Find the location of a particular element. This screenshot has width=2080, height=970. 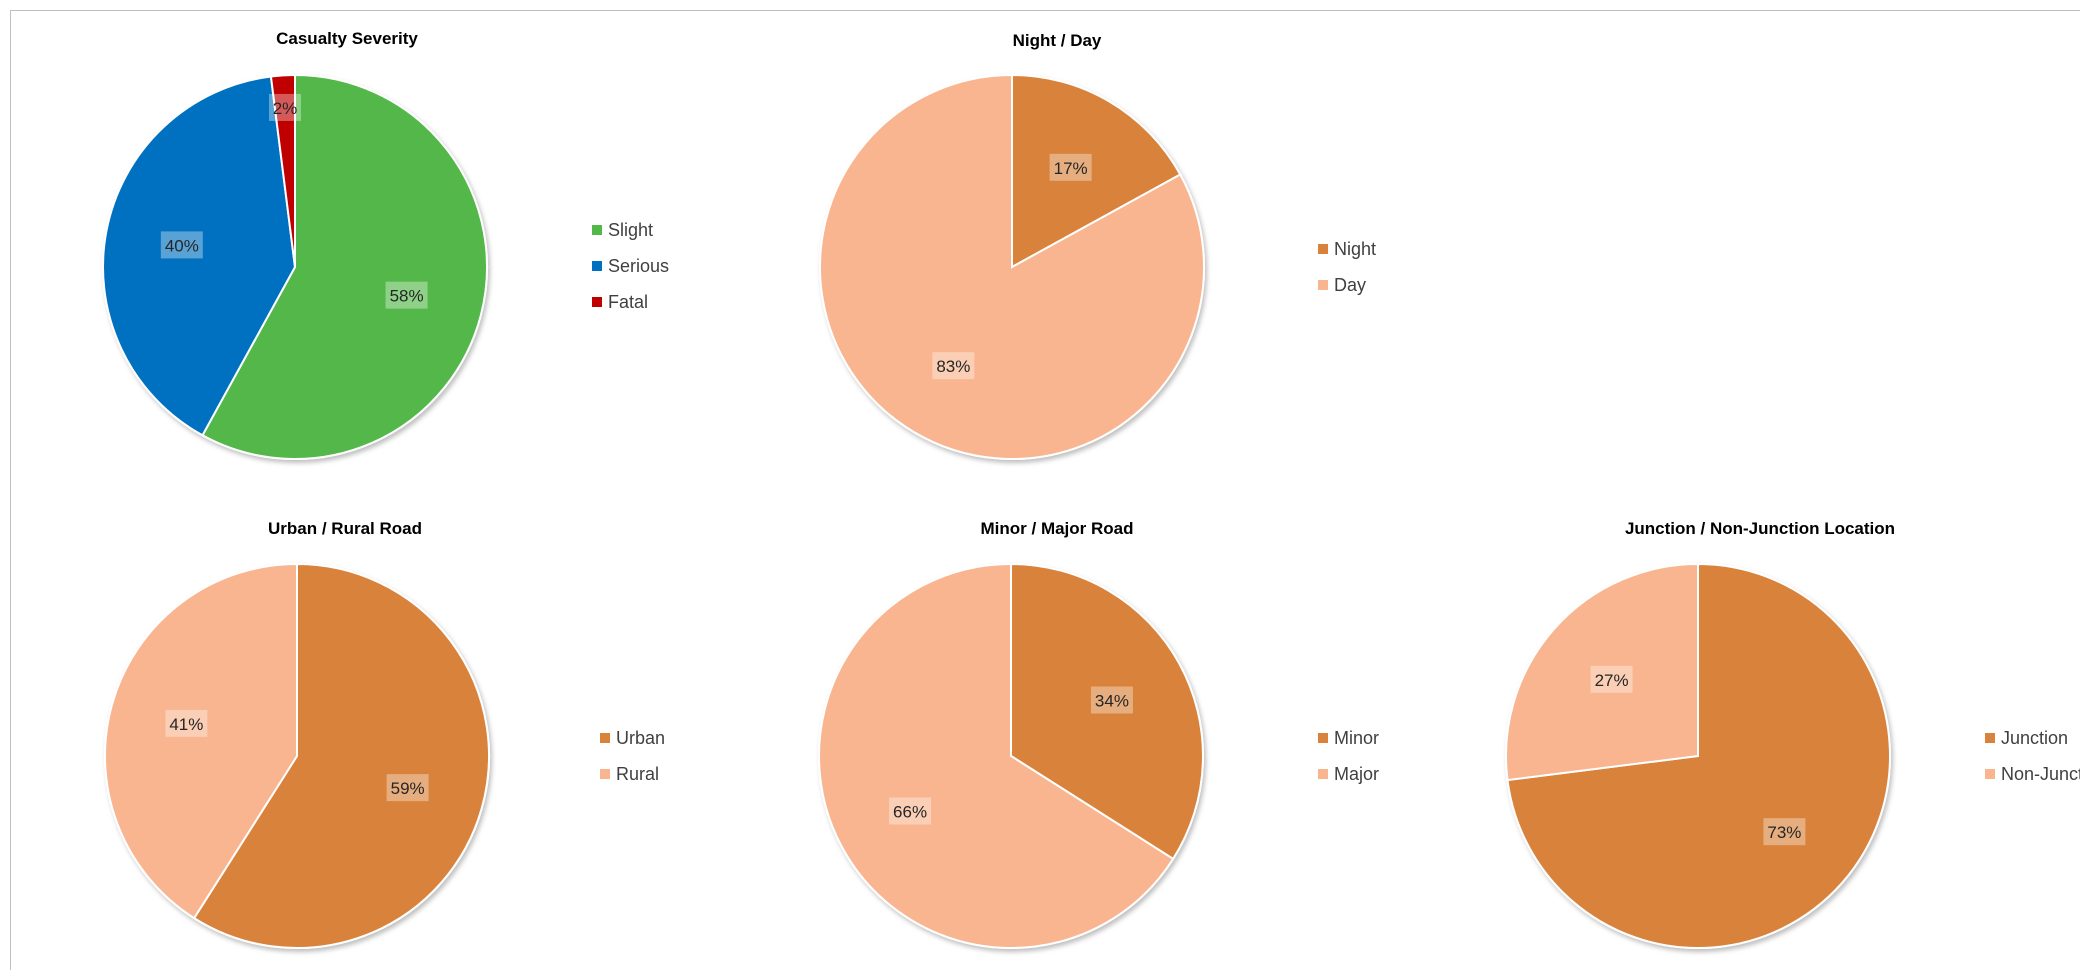

legend-item-junction: Junction is located at coordinates (2026, 738).